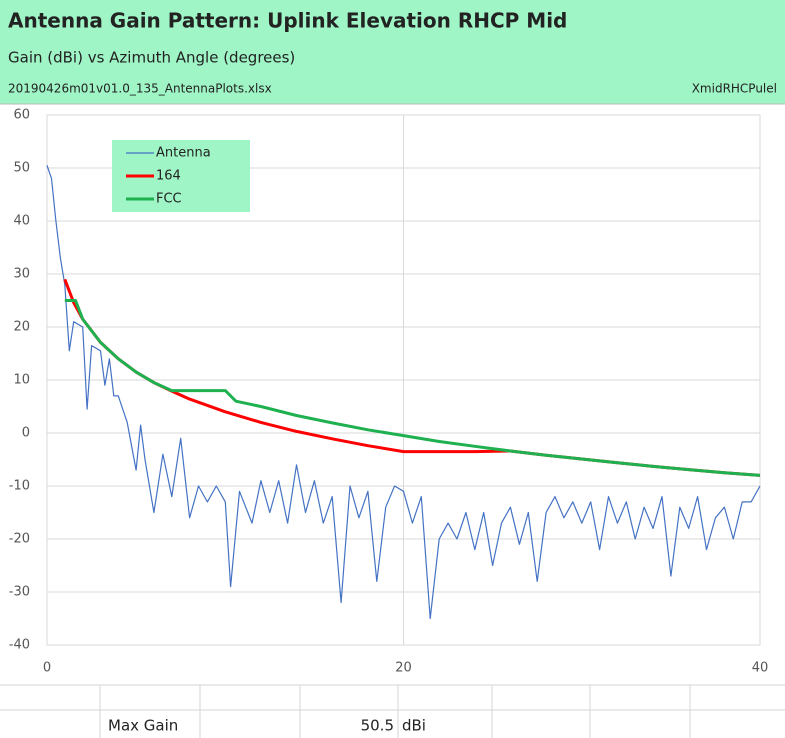 The image size is (785, 738). What do you see at coordinates (19, 592) in the screenshot?
I see `y-tick-label: -30` at bounding box center [19, 592].